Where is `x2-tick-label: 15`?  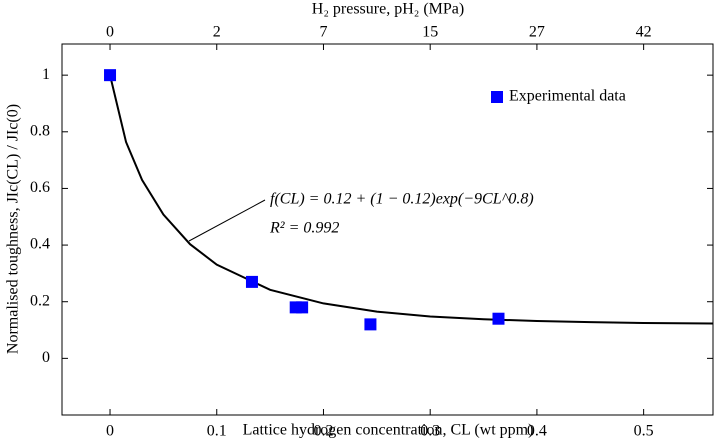 x2-tick-label: 15 is located at coordinates (430, 32).